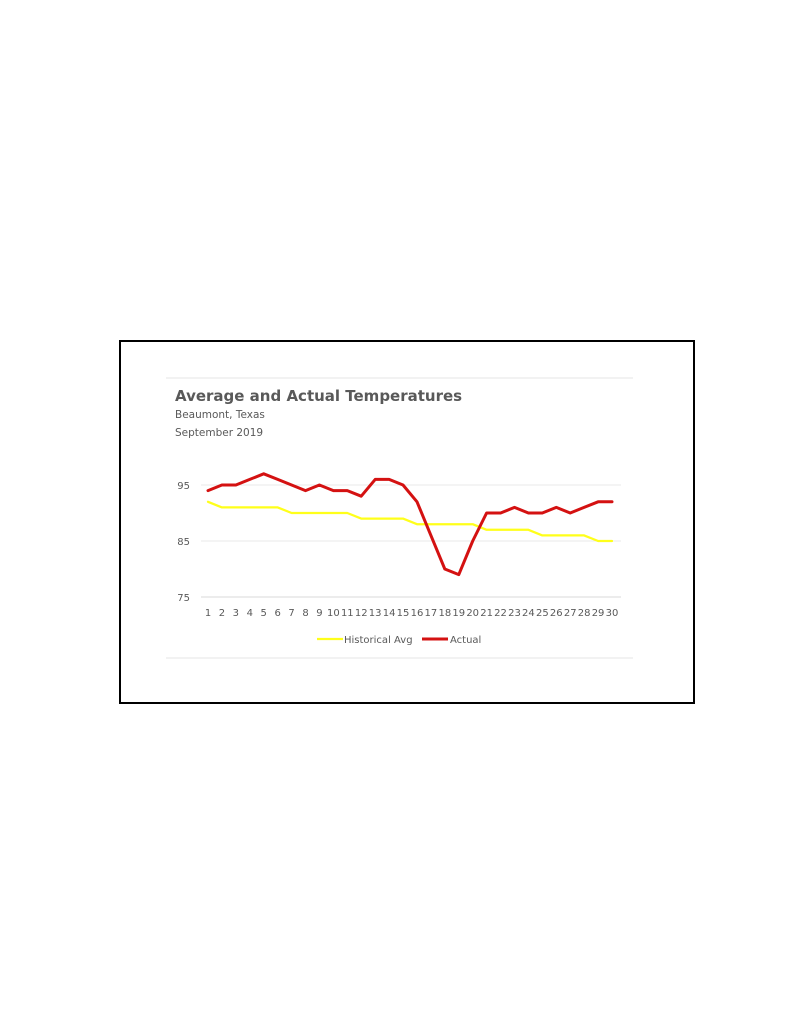  What do you see at coordinates (333, 613) in the screenshot?
I see `x-tick-label: 10` at bounding box center [333, 613].